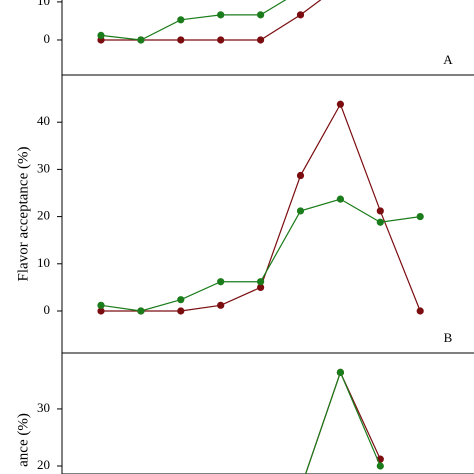  I want to click on y-axis-label: ance (%), so click(23, 440).